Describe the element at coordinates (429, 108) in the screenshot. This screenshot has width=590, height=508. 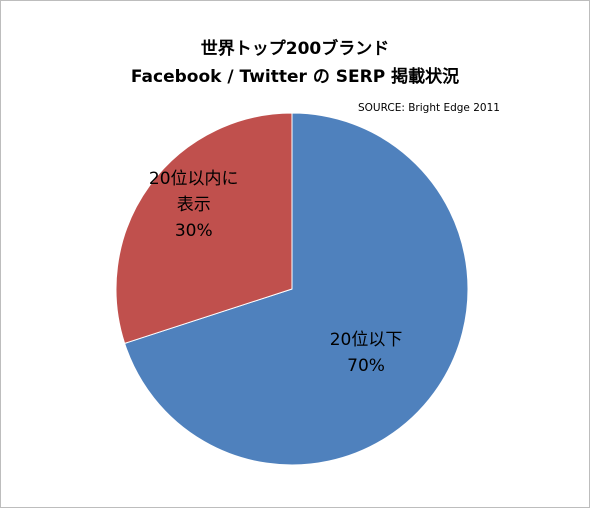
I see `chart-source: SOURCE: Bright Edge 2011` at that location.